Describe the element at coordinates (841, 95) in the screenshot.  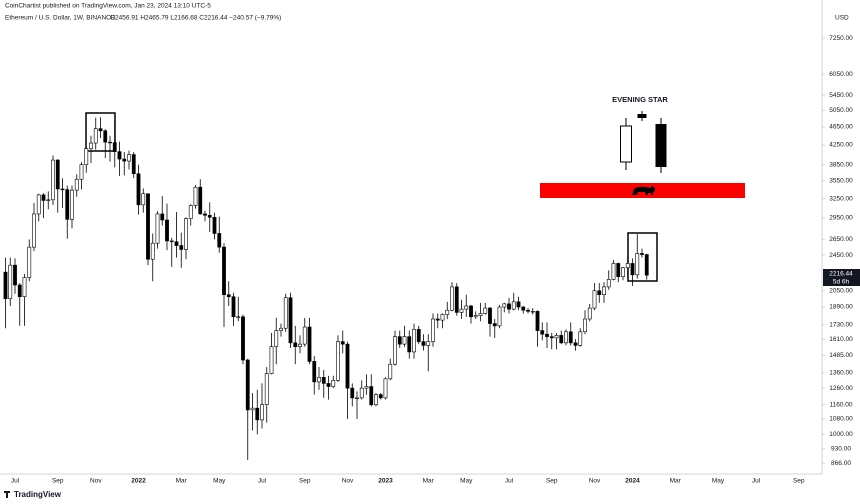
I see `y-tick-label: 5450.00` at that location.